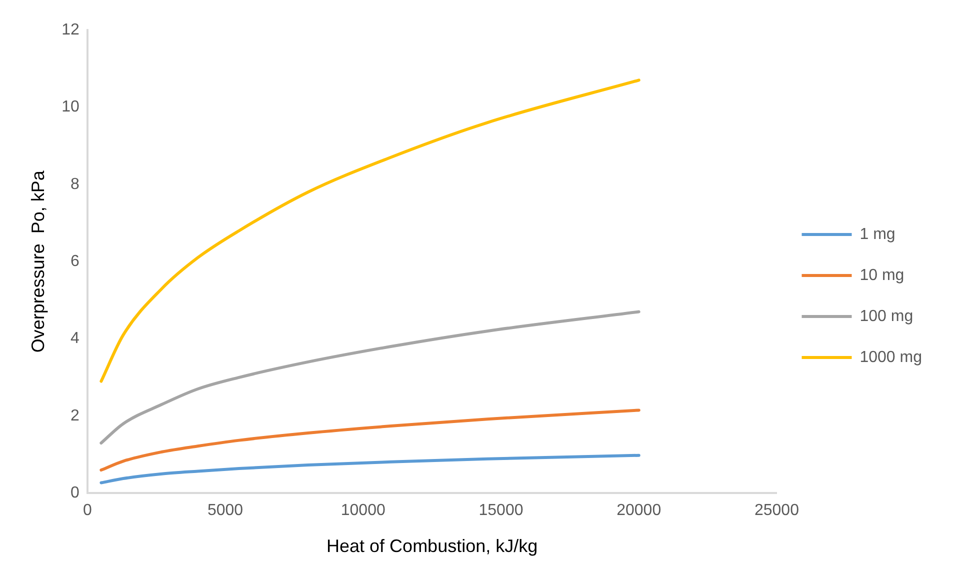  What do you see at coordinates (71, 29) in the screenshot?
I see `y-tick-label: 12` at bounding box center [71, 29].